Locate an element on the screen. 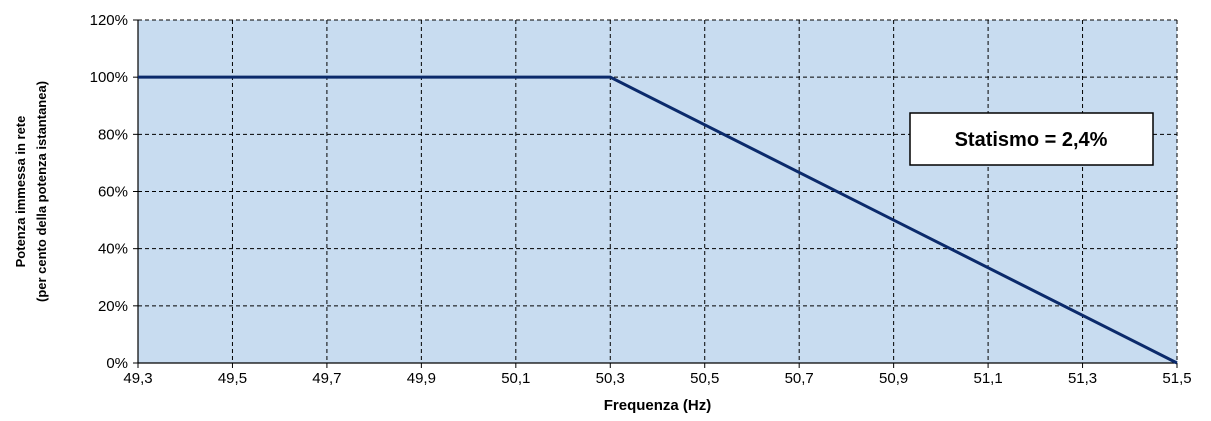 This screenshot has width=1211, height=421. x-tick-label: 49,7 is located at coordinates (326, 378).